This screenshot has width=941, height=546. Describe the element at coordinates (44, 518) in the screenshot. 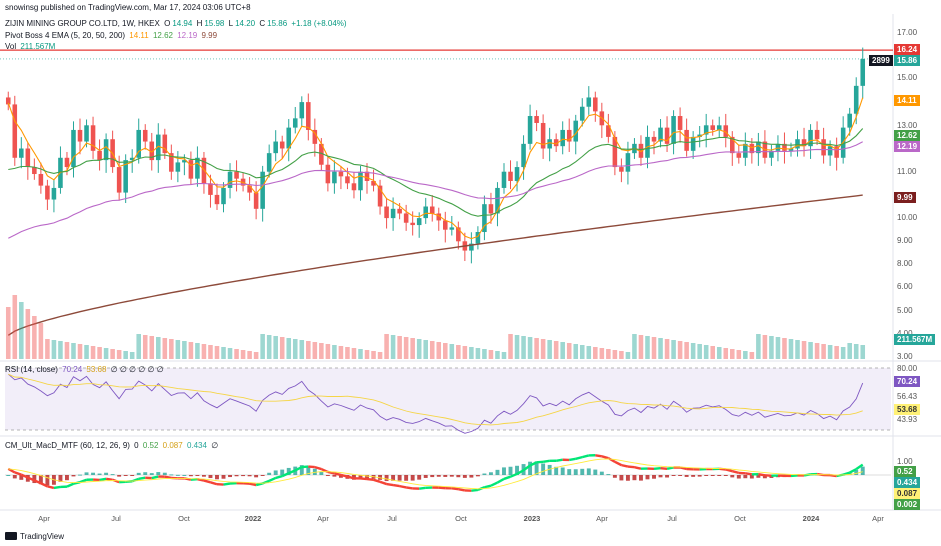

I see `x-tick: Apr` at that location.